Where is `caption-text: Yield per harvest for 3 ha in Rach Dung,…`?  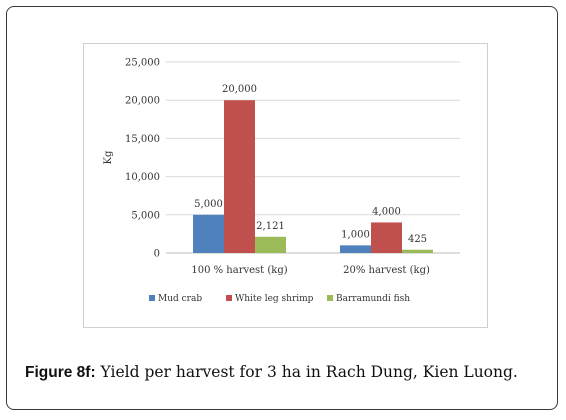 caption-text: Yield per harvest for 3 ha in Rach Dung,… is located at coordinates (306, 372).